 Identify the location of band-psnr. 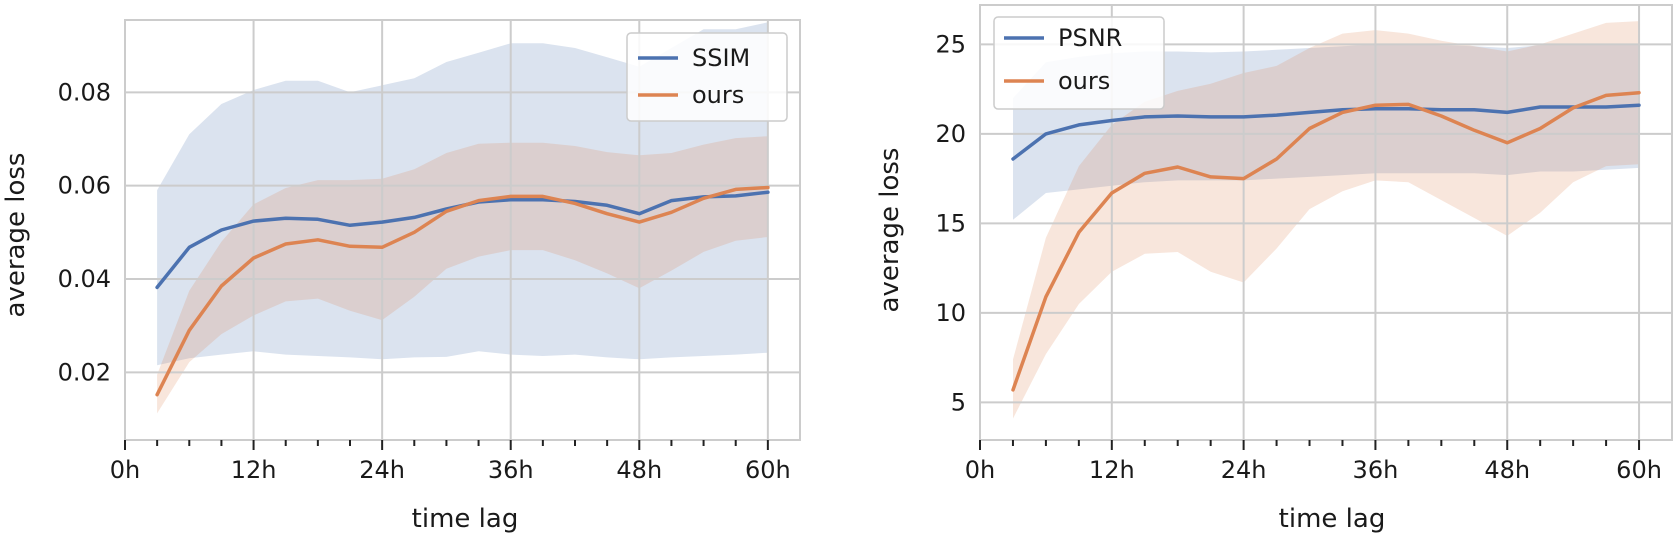
(1326, 131).